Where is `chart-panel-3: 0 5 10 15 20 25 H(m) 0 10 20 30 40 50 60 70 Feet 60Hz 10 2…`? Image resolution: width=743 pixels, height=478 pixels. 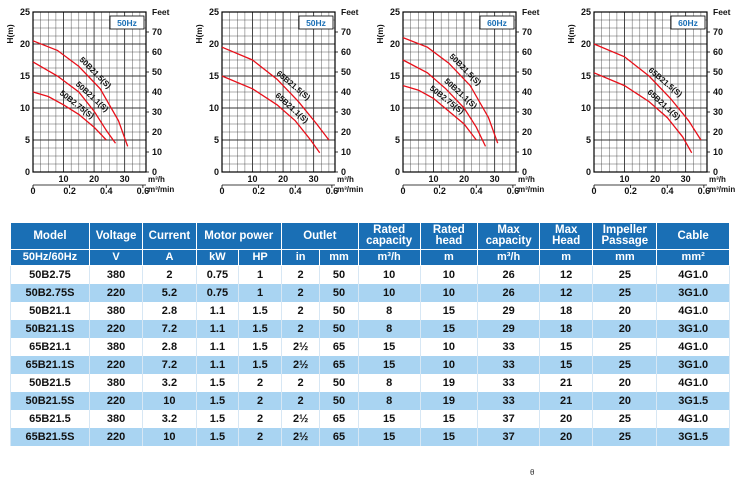
chart-panel-3: 0 5 10 15 20 25 H(m) 0 10 20 30 40 50 60 70 Feet 60Hz 10 2… is located at coordinates (459, 101).